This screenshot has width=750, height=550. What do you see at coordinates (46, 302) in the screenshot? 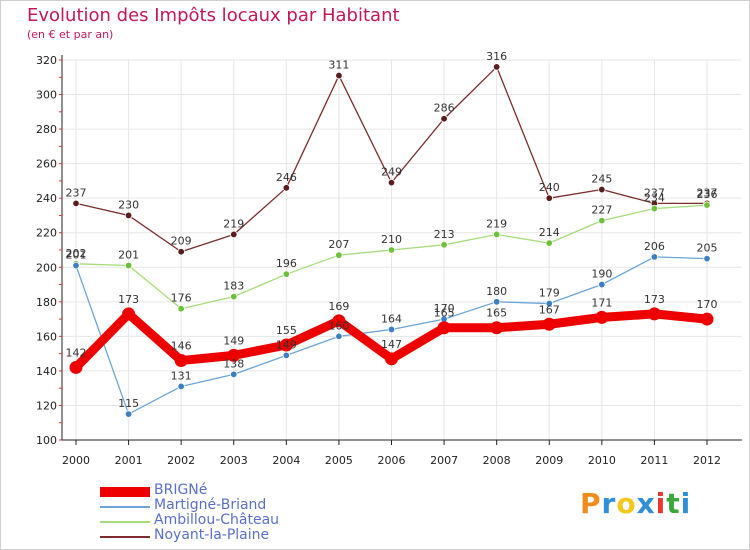
I see `y-tick-label: 180` at bounding box center [46, 302].